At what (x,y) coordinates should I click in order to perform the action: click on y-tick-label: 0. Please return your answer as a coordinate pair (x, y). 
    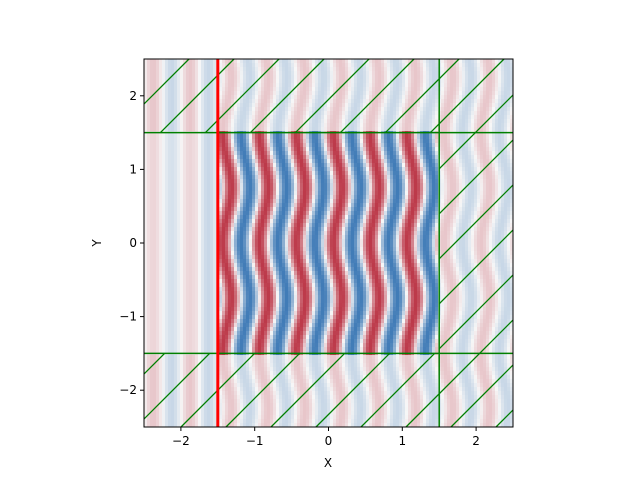
    Looking at the image, I should click on (133, 243).